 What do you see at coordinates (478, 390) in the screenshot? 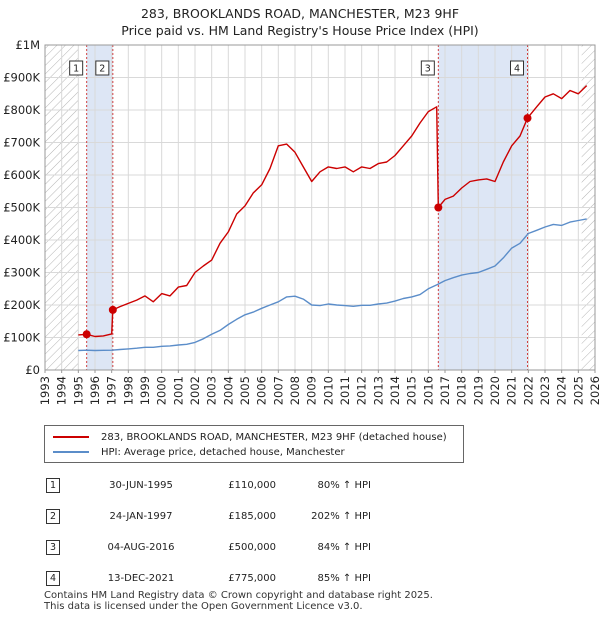
I see `x-tick-label: 2019` at bounding box center [478, 390].